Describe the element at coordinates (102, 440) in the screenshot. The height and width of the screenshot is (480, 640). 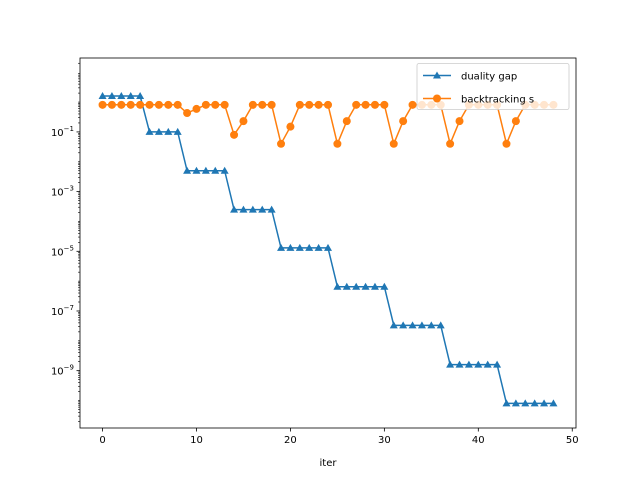
I see `x-tick-label: 0` at that location.